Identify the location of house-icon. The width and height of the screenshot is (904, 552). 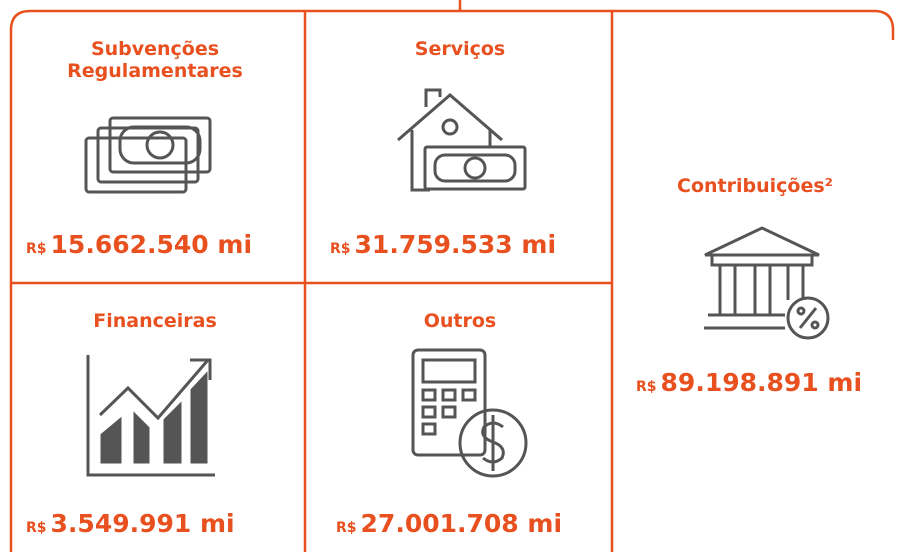
(462, 140).